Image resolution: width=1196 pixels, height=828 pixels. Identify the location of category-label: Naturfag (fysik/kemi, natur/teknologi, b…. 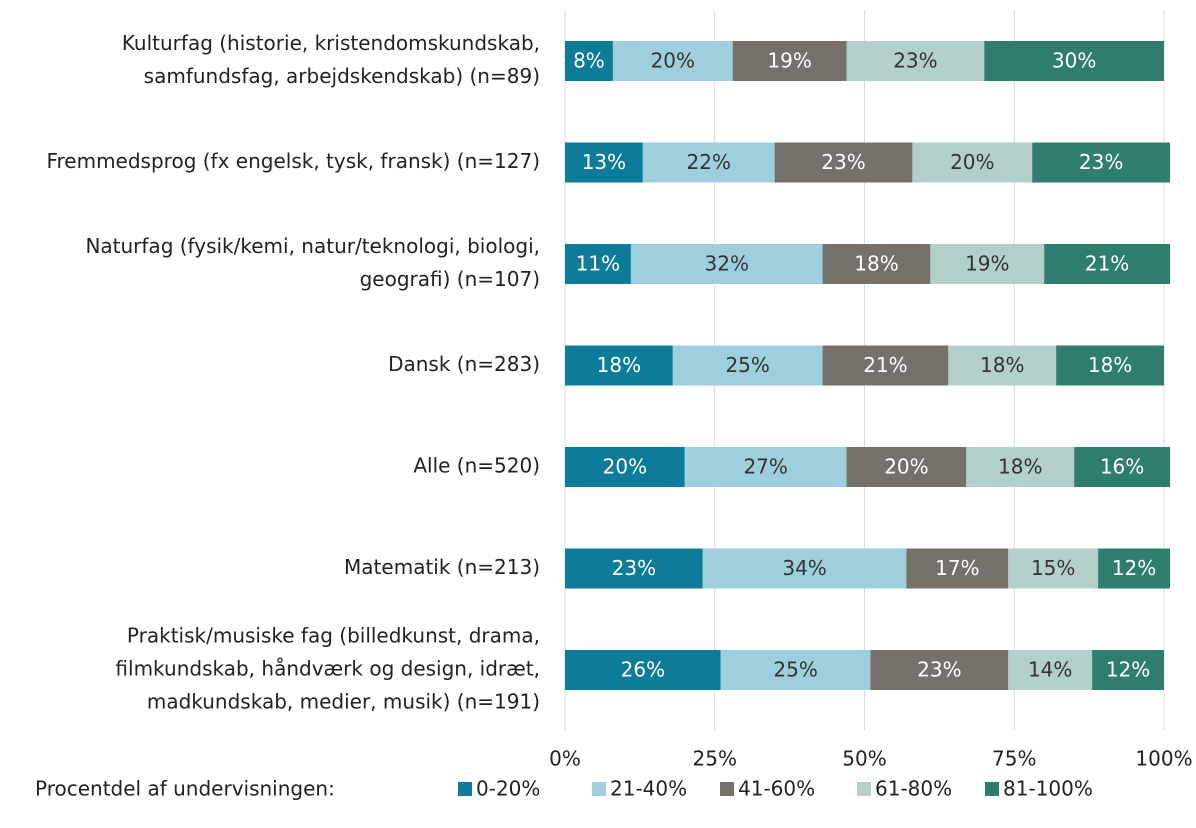
(312, 246).